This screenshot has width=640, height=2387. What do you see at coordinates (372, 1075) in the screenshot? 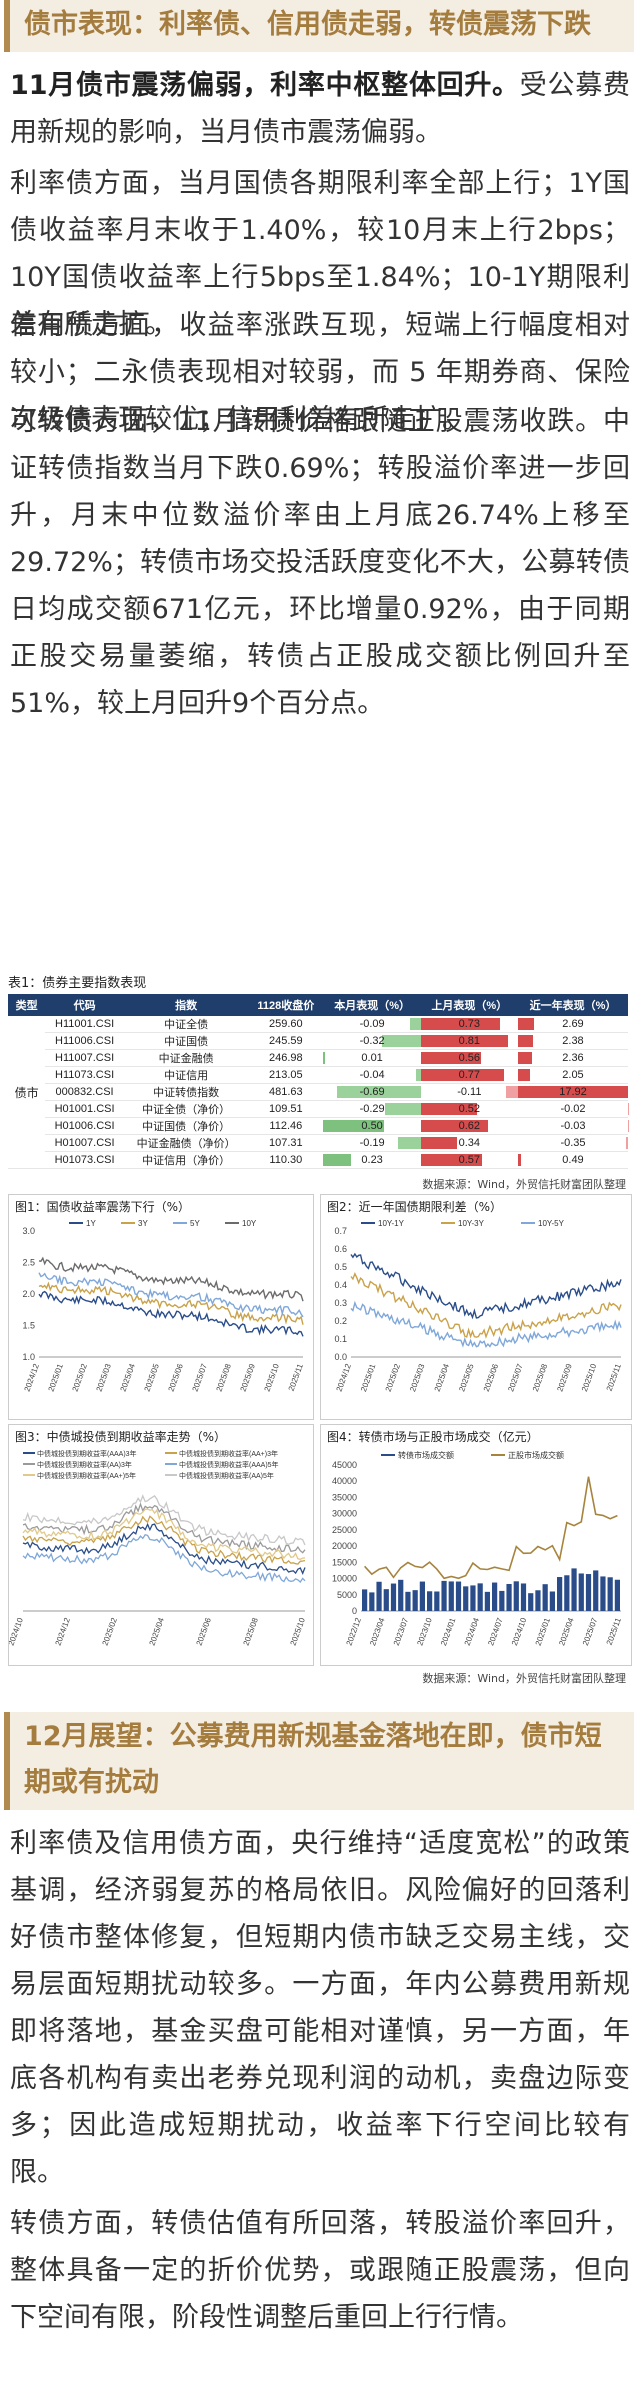
I see `table-cell-month: -0.04` at bounding box center [372, 1075].